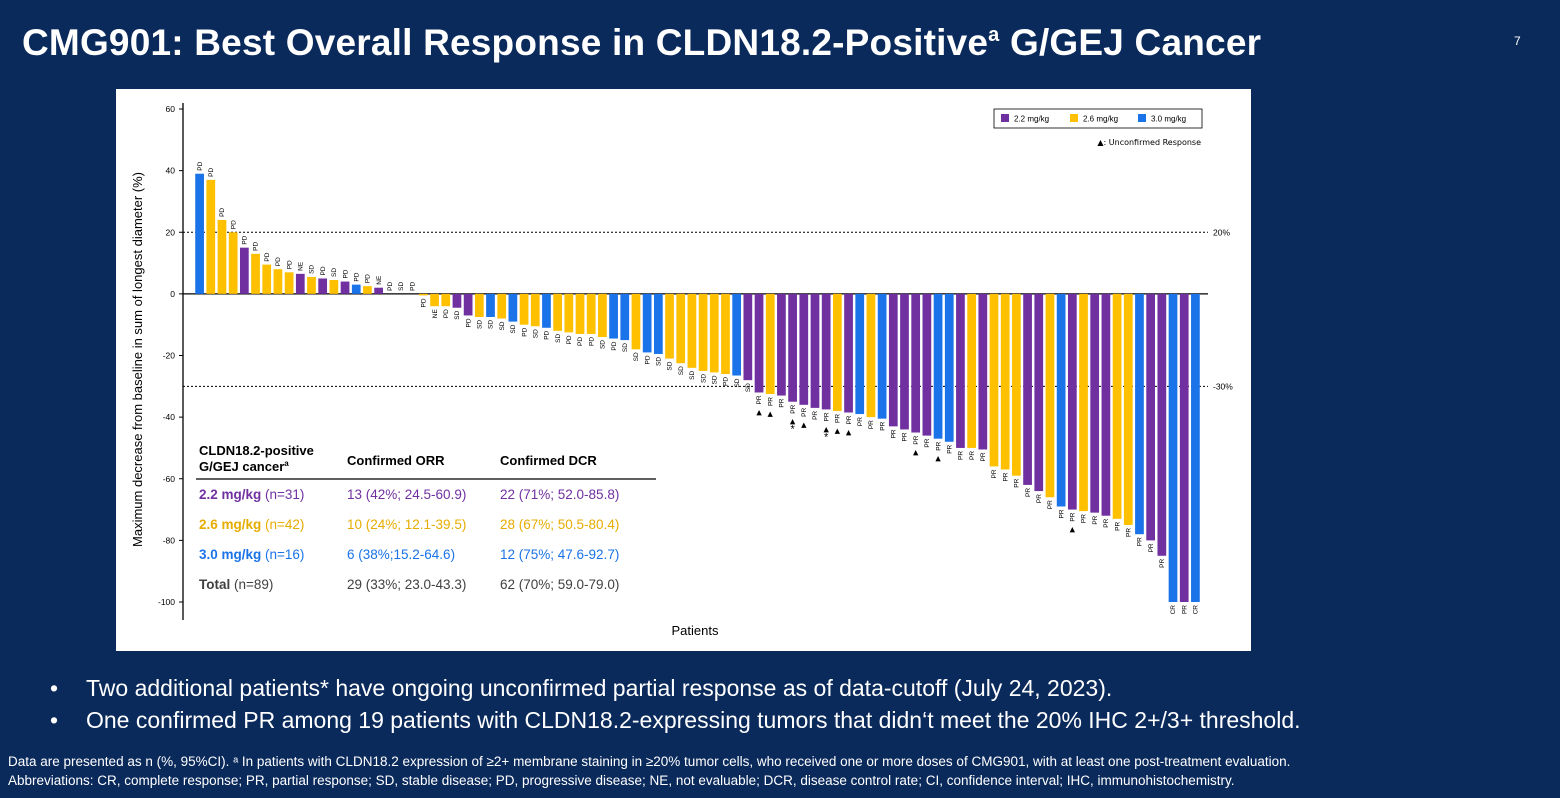  Describe the element at coordinates (1074, 118) in the screenshot. I see `legend-swatch` at that location.